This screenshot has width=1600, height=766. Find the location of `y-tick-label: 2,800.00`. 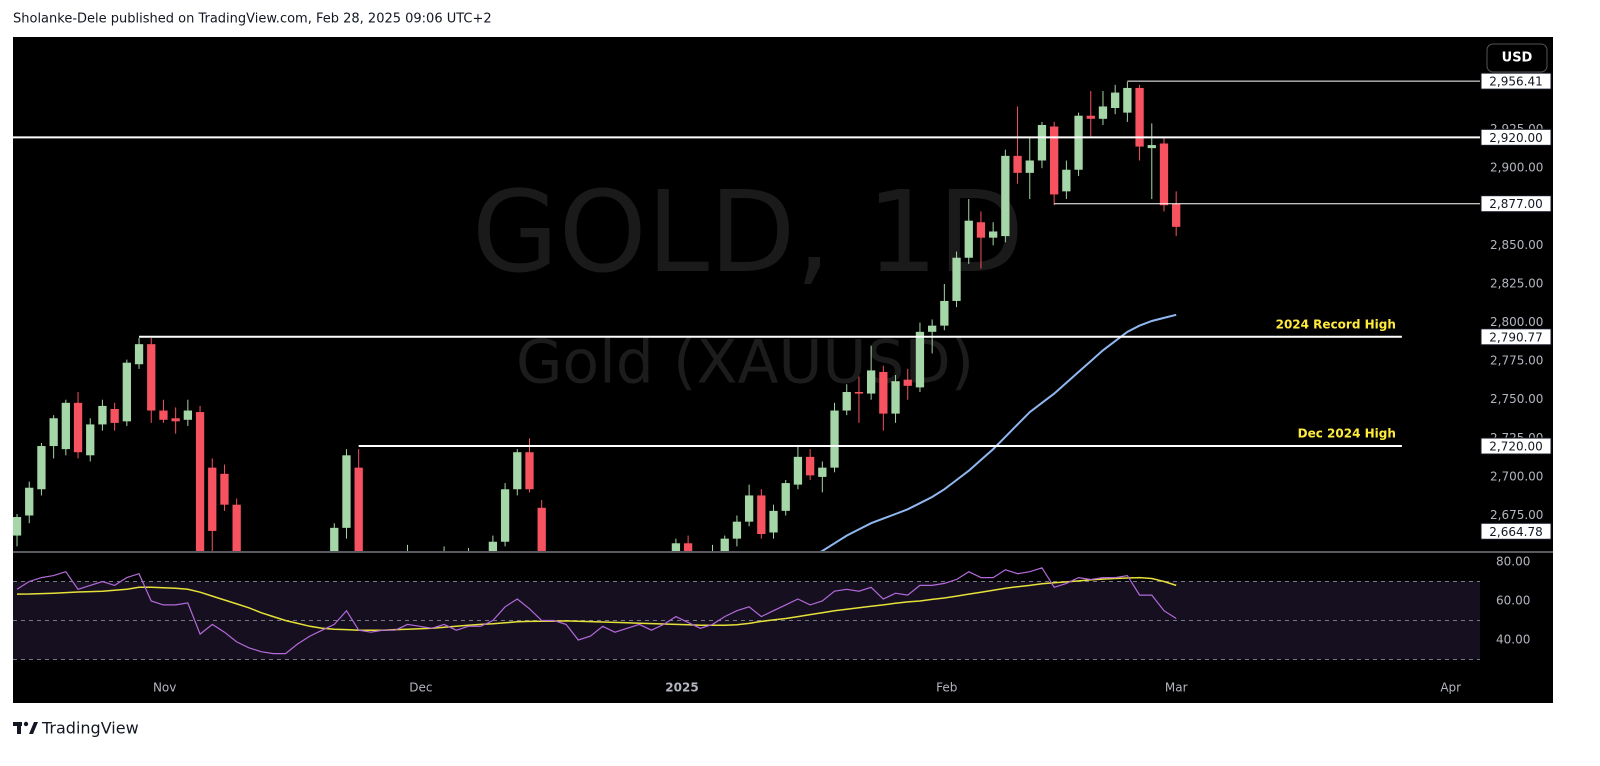

y-tick-label: 2,800.00 is located at coordinates (1516, 322).